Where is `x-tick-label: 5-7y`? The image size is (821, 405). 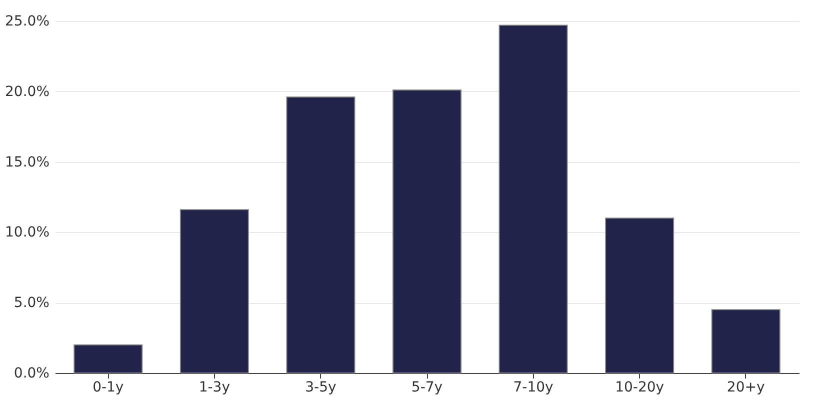 x-tick-label: 5-7y is located at coordinates (427, 388).